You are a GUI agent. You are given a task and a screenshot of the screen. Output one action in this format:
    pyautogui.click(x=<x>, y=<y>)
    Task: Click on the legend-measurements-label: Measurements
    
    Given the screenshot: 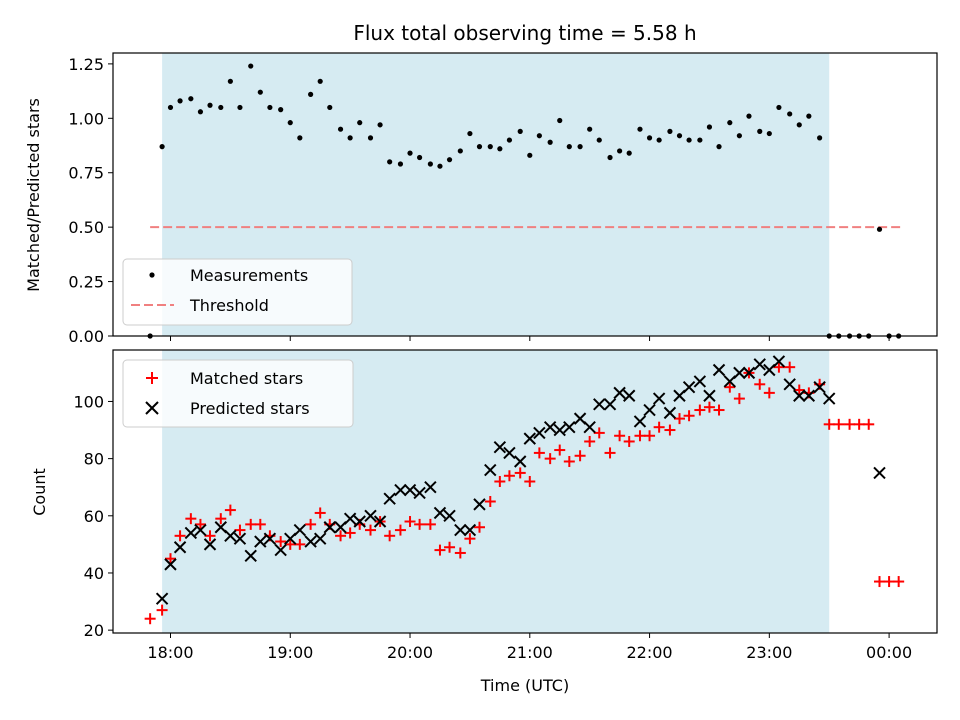 What is the action you would take?
    pyautogui.click(x=249, y=275)
    